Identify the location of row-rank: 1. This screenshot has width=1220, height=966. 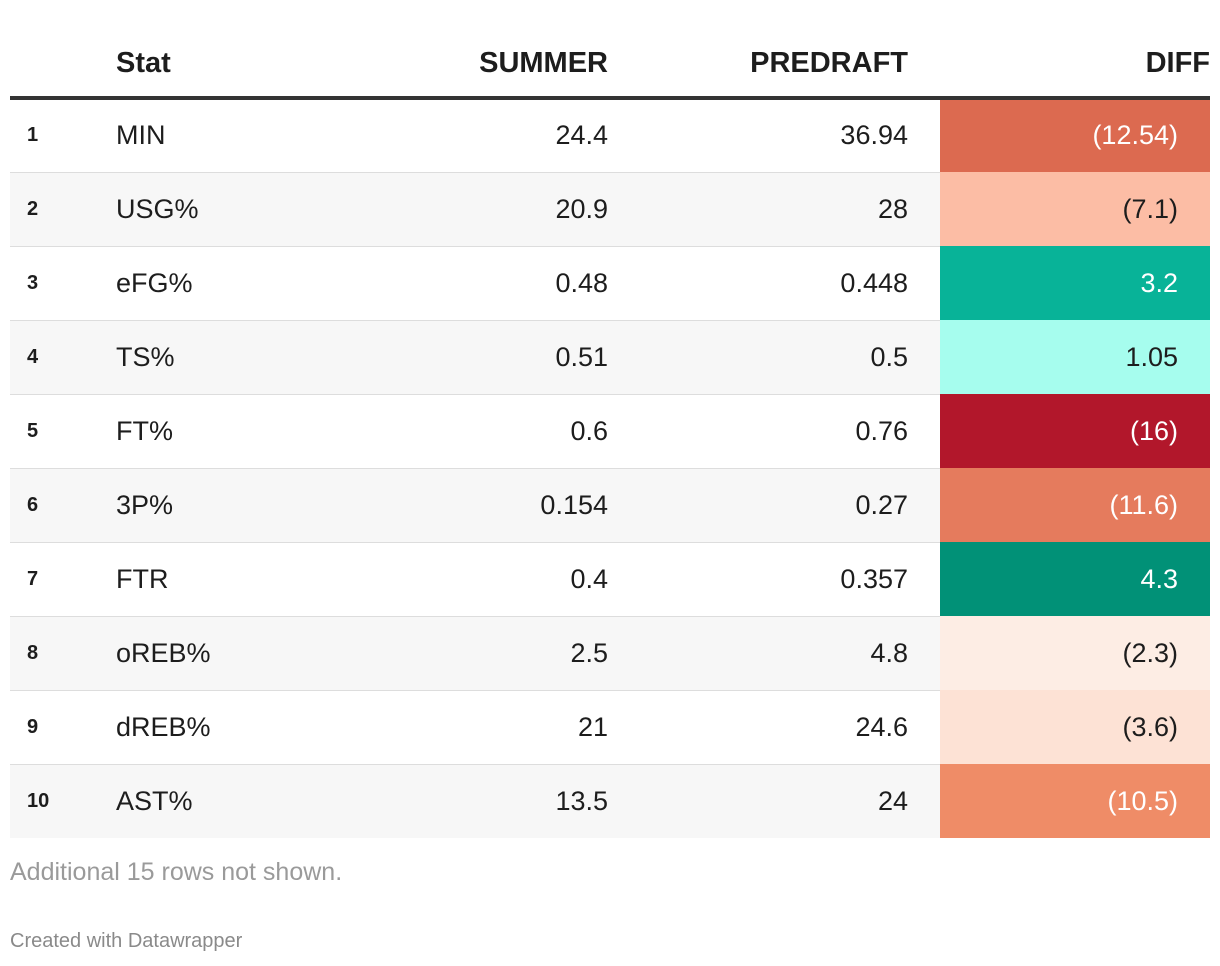
(55, 135).